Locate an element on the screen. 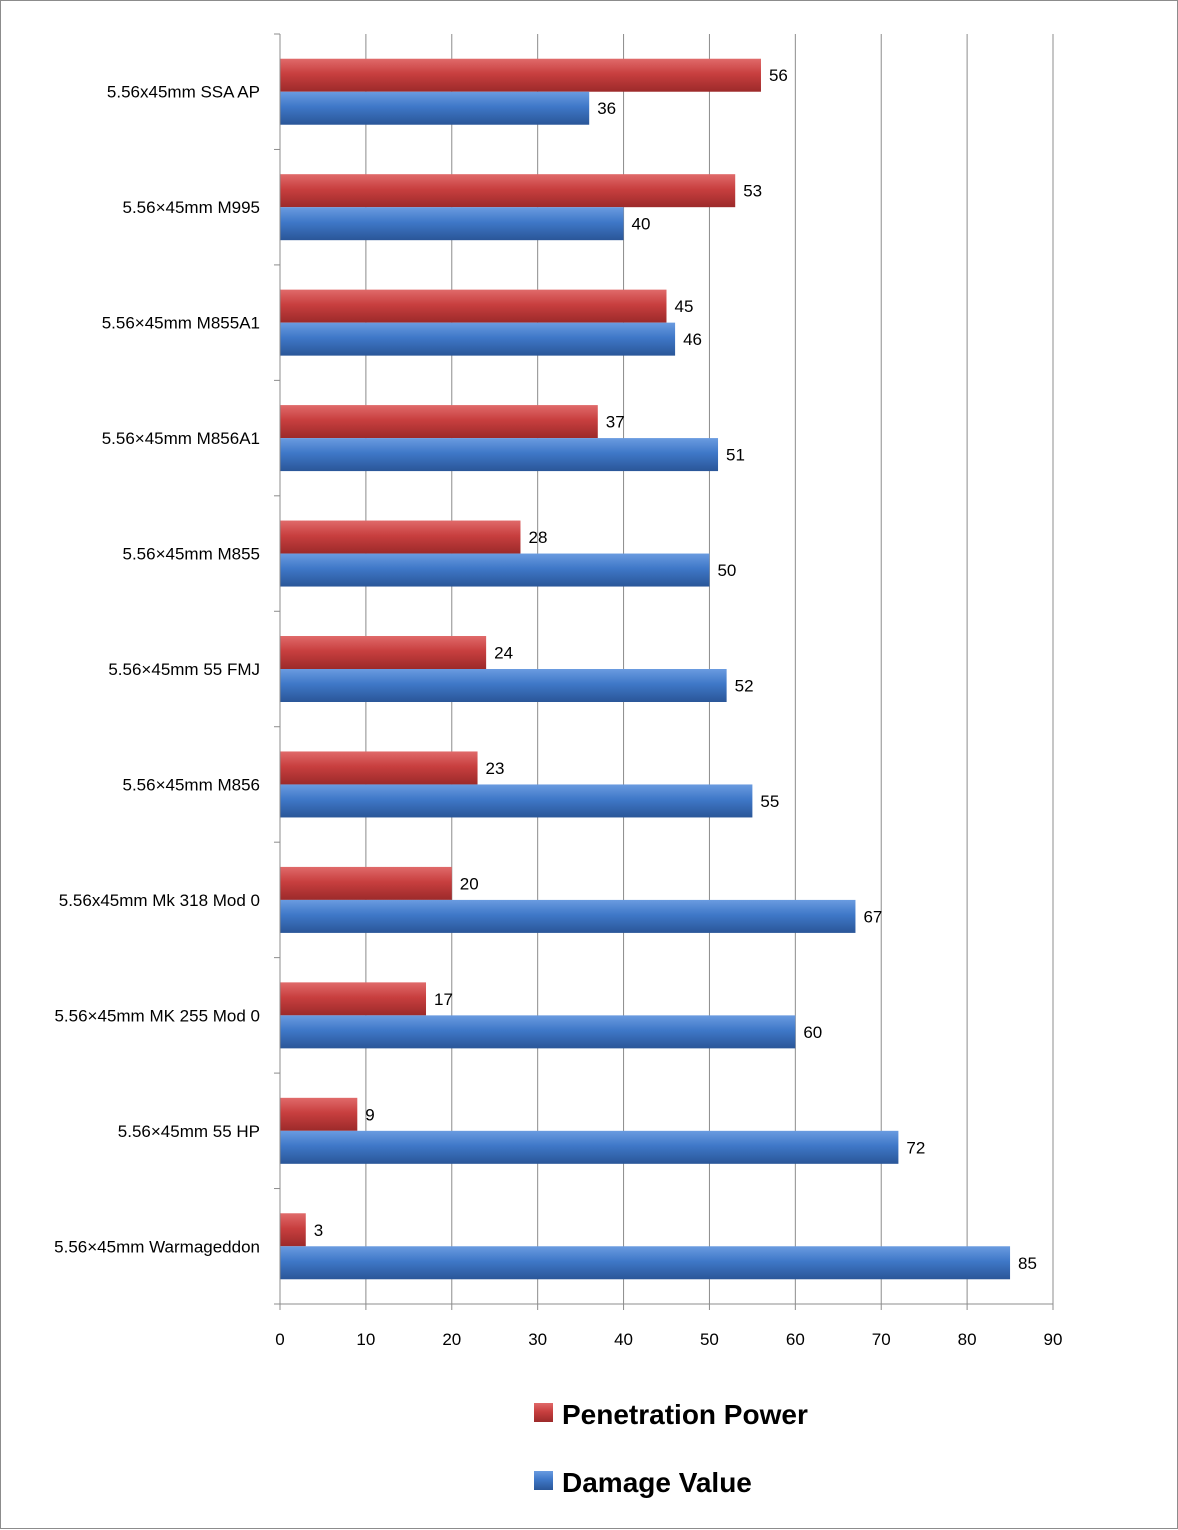 The image size is (1178, 1530). data-label: 3 is located at coordinates (318, 1230).